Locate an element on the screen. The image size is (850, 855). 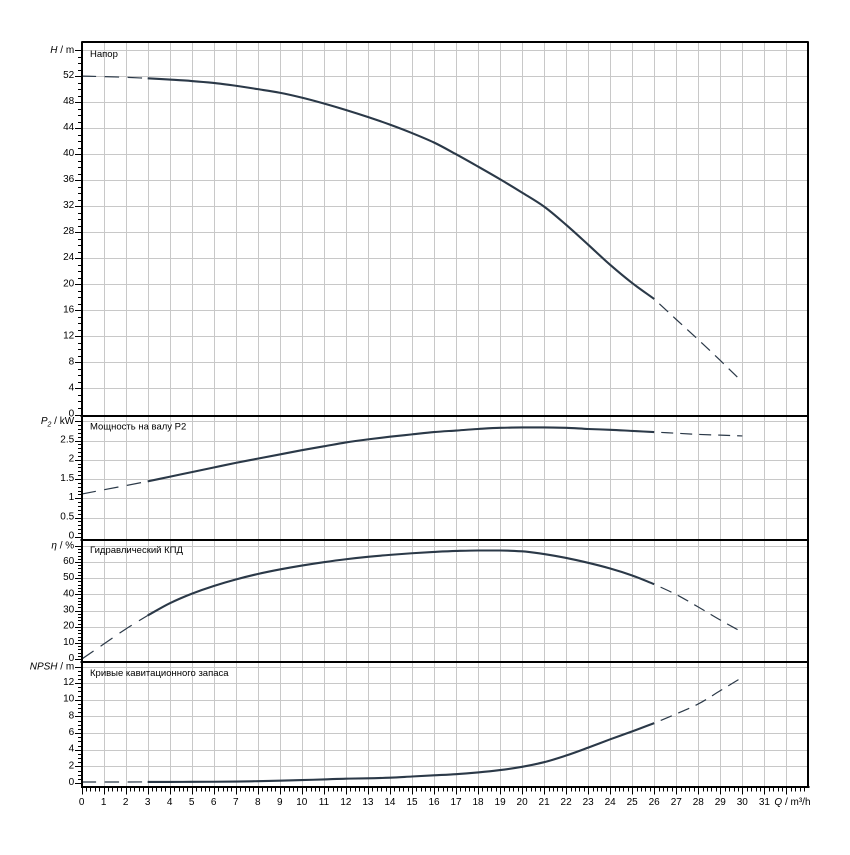
y-tick-label: 16 is located at coordinates (69, 309).